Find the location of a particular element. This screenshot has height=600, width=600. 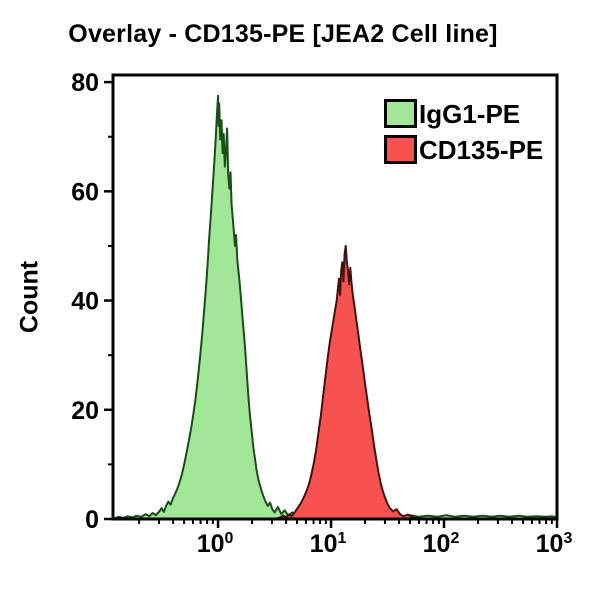

legend-swatch-igg1-pe is located at coordinates (400, 113).